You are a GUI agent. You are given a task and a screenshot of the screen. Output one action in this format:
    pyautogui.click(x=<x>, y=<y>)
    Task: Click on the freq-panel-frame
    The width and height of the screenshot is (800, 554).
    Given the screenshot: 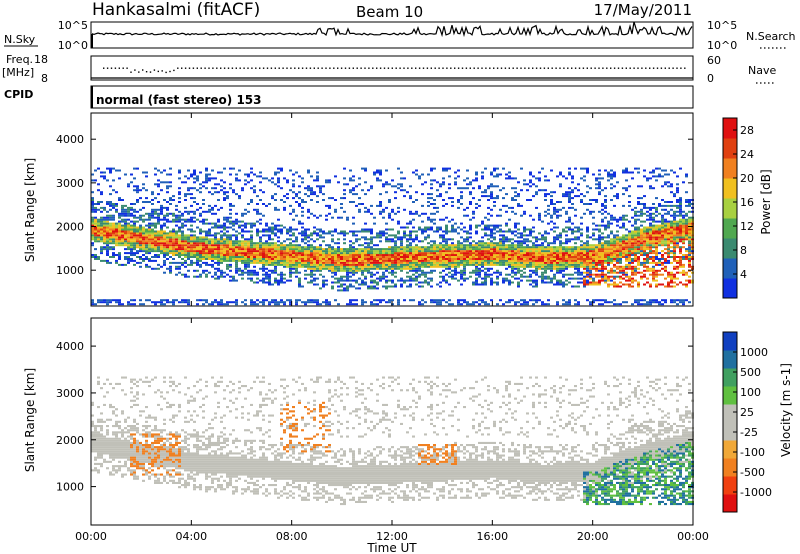 What is the action you would take?
    pyautogui.click(x=392, y=68)
    